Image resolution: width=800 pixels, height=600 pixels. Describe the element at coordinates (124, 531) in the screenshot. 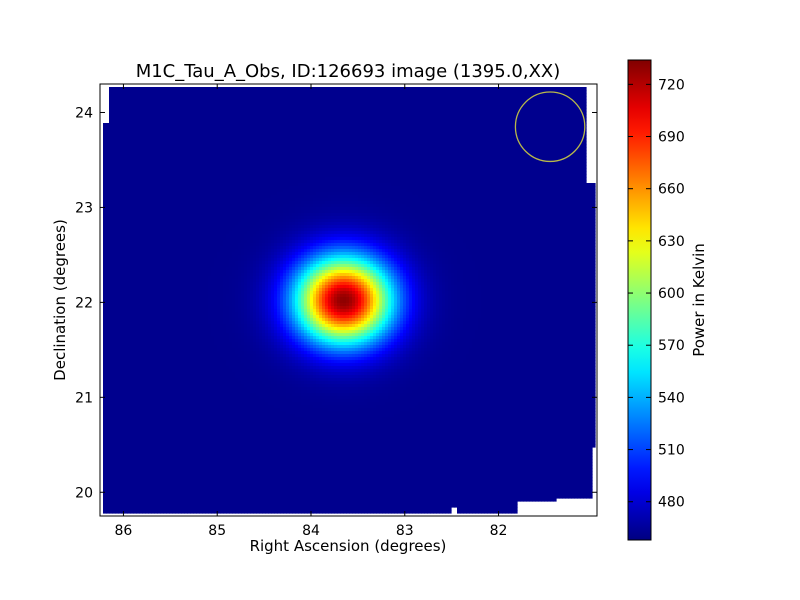

I see `x-tick-label: 86` at that location.